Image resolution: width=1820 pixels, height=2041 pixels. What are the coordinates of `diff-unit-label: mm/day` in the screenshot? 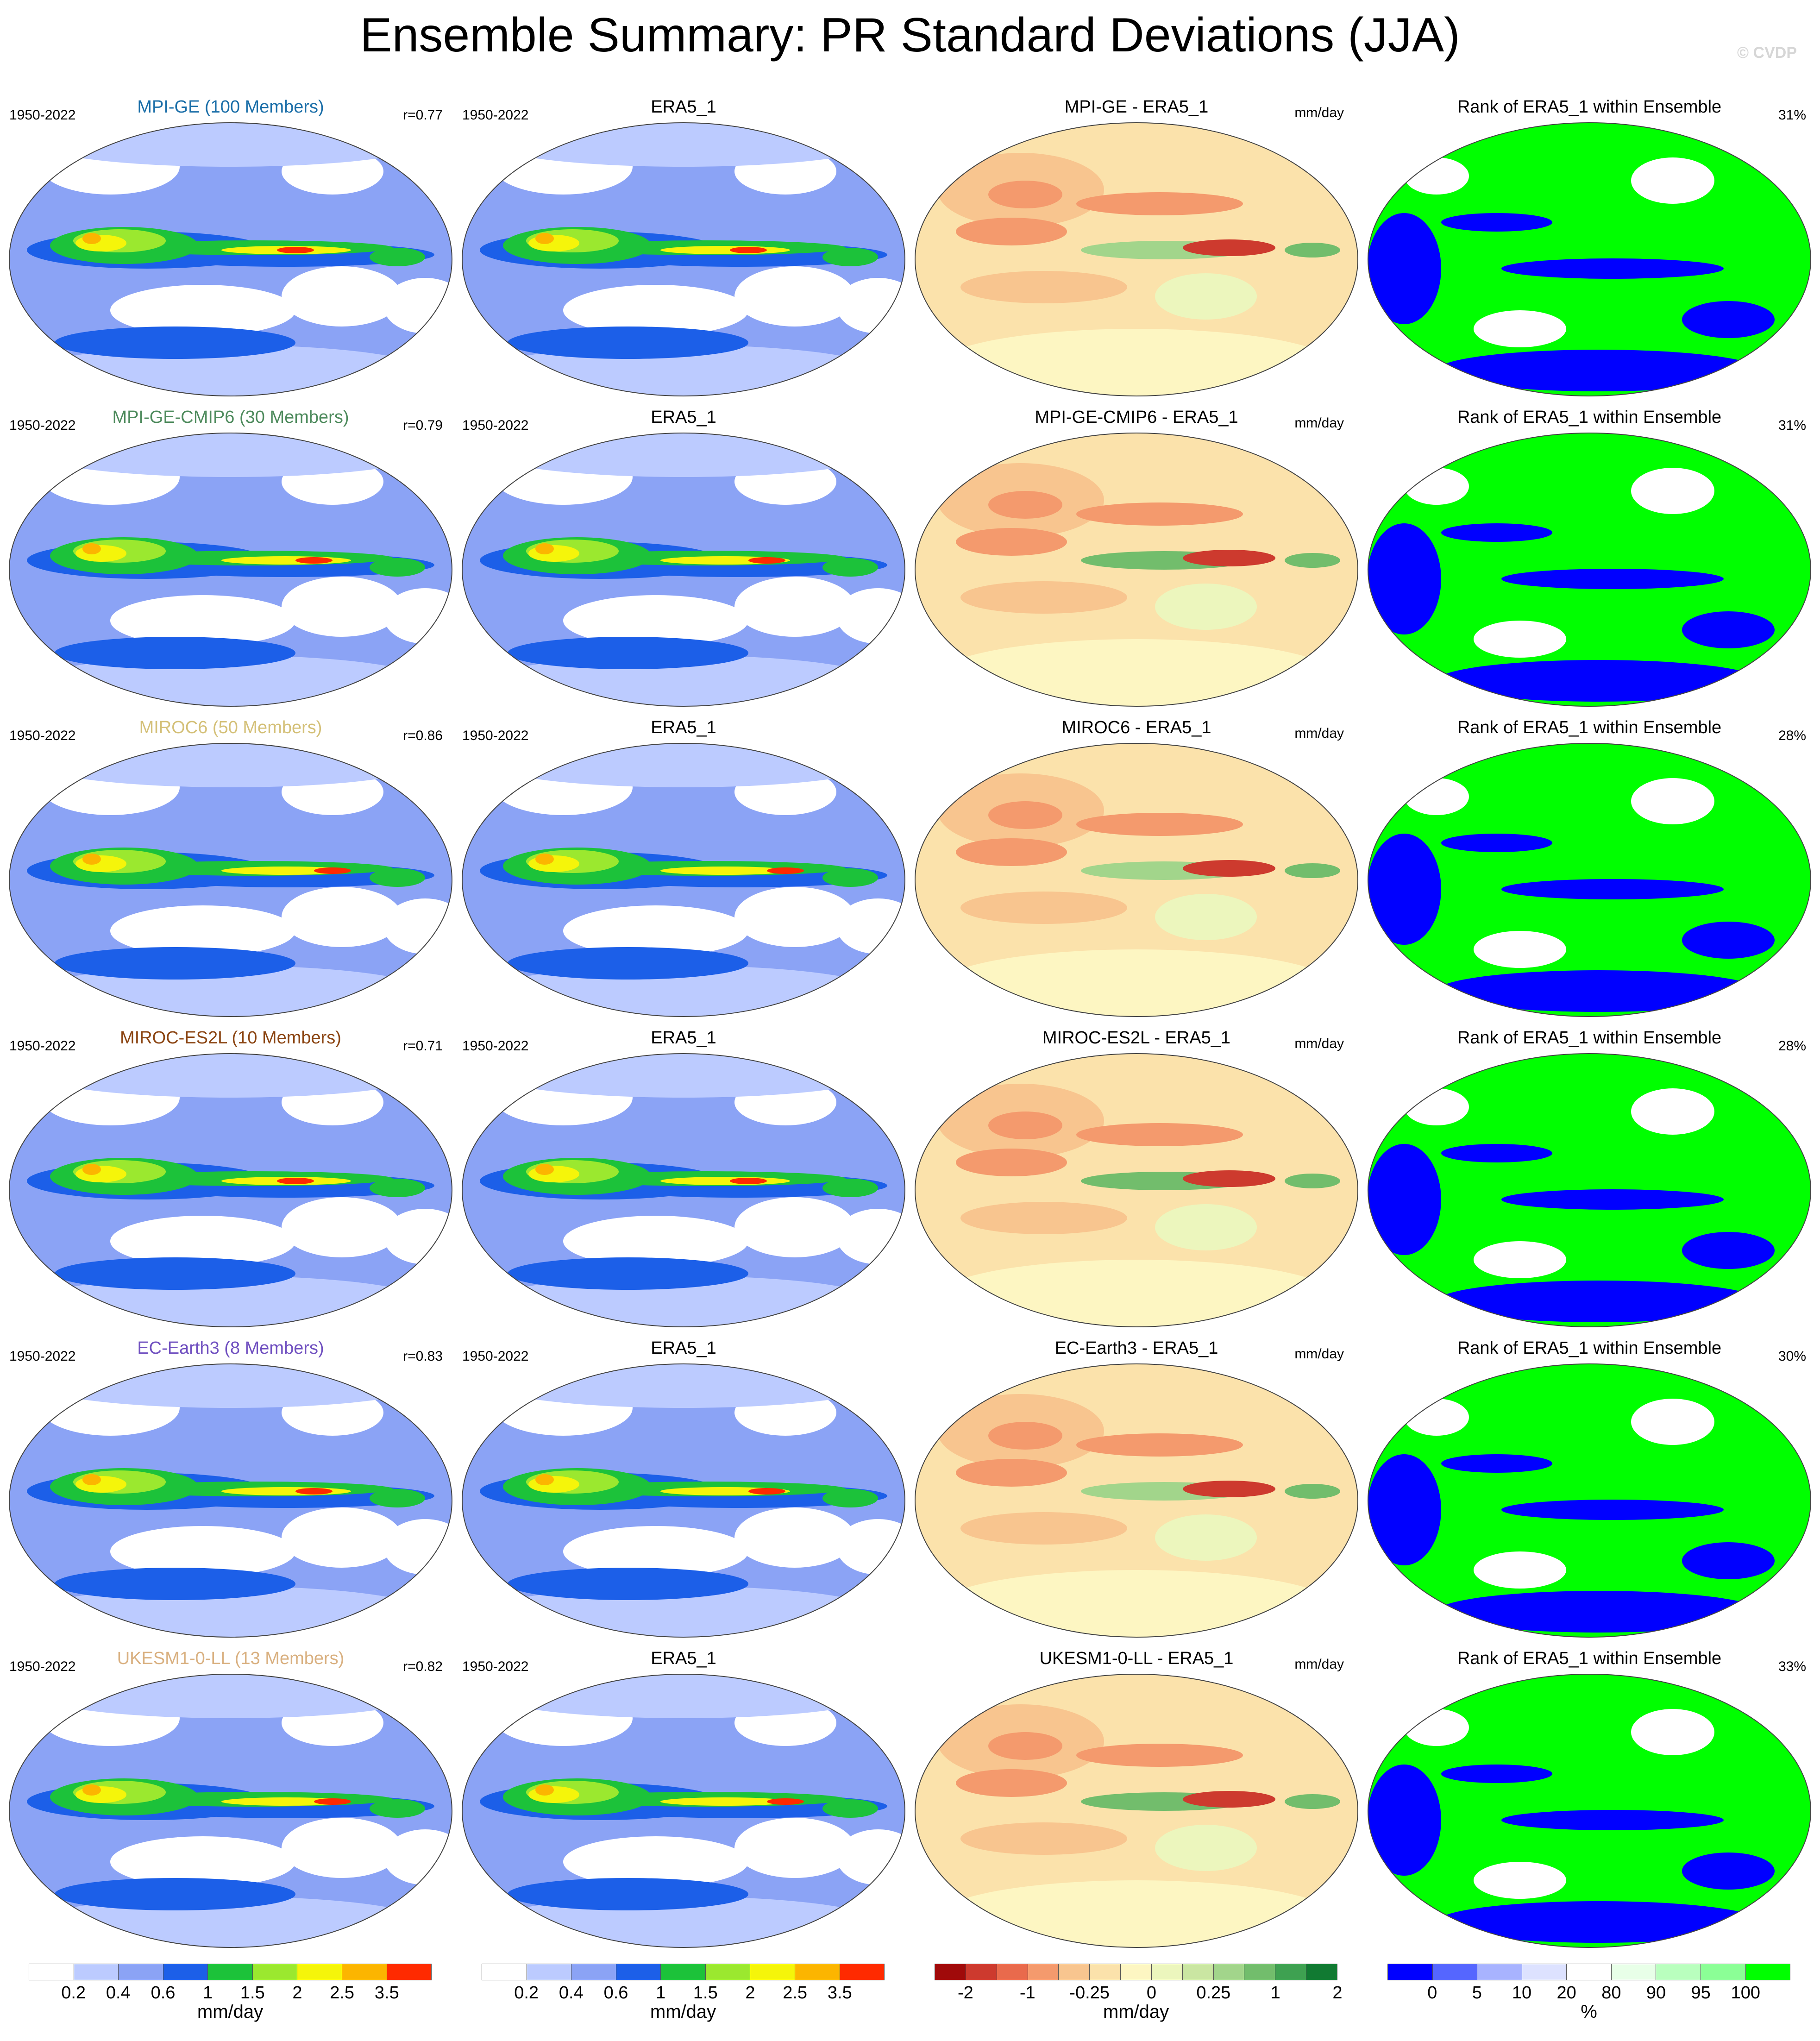 It's located at (1319, 734).